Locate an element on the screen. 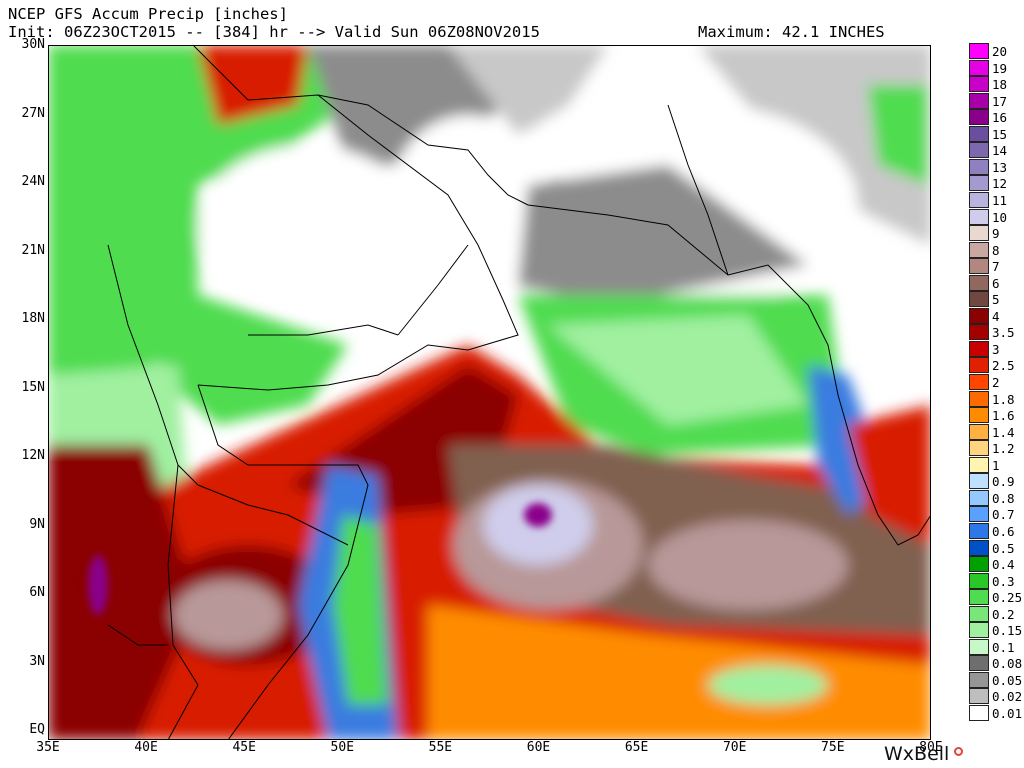 Image resolution: width=1024 pixels, height=768 pixels. legend-label: 0.2 is located at coordinates (1003, 614).